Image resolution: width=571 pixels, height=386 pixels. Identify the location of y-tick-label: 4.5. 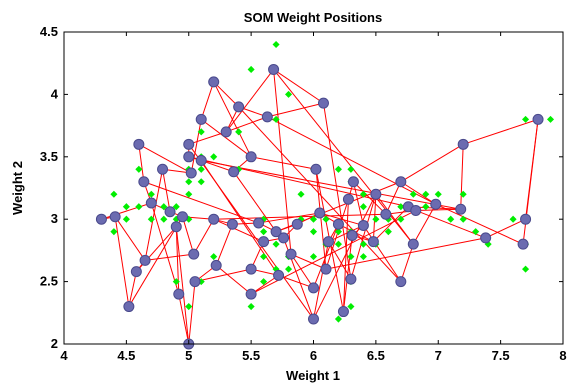
(49, 31).